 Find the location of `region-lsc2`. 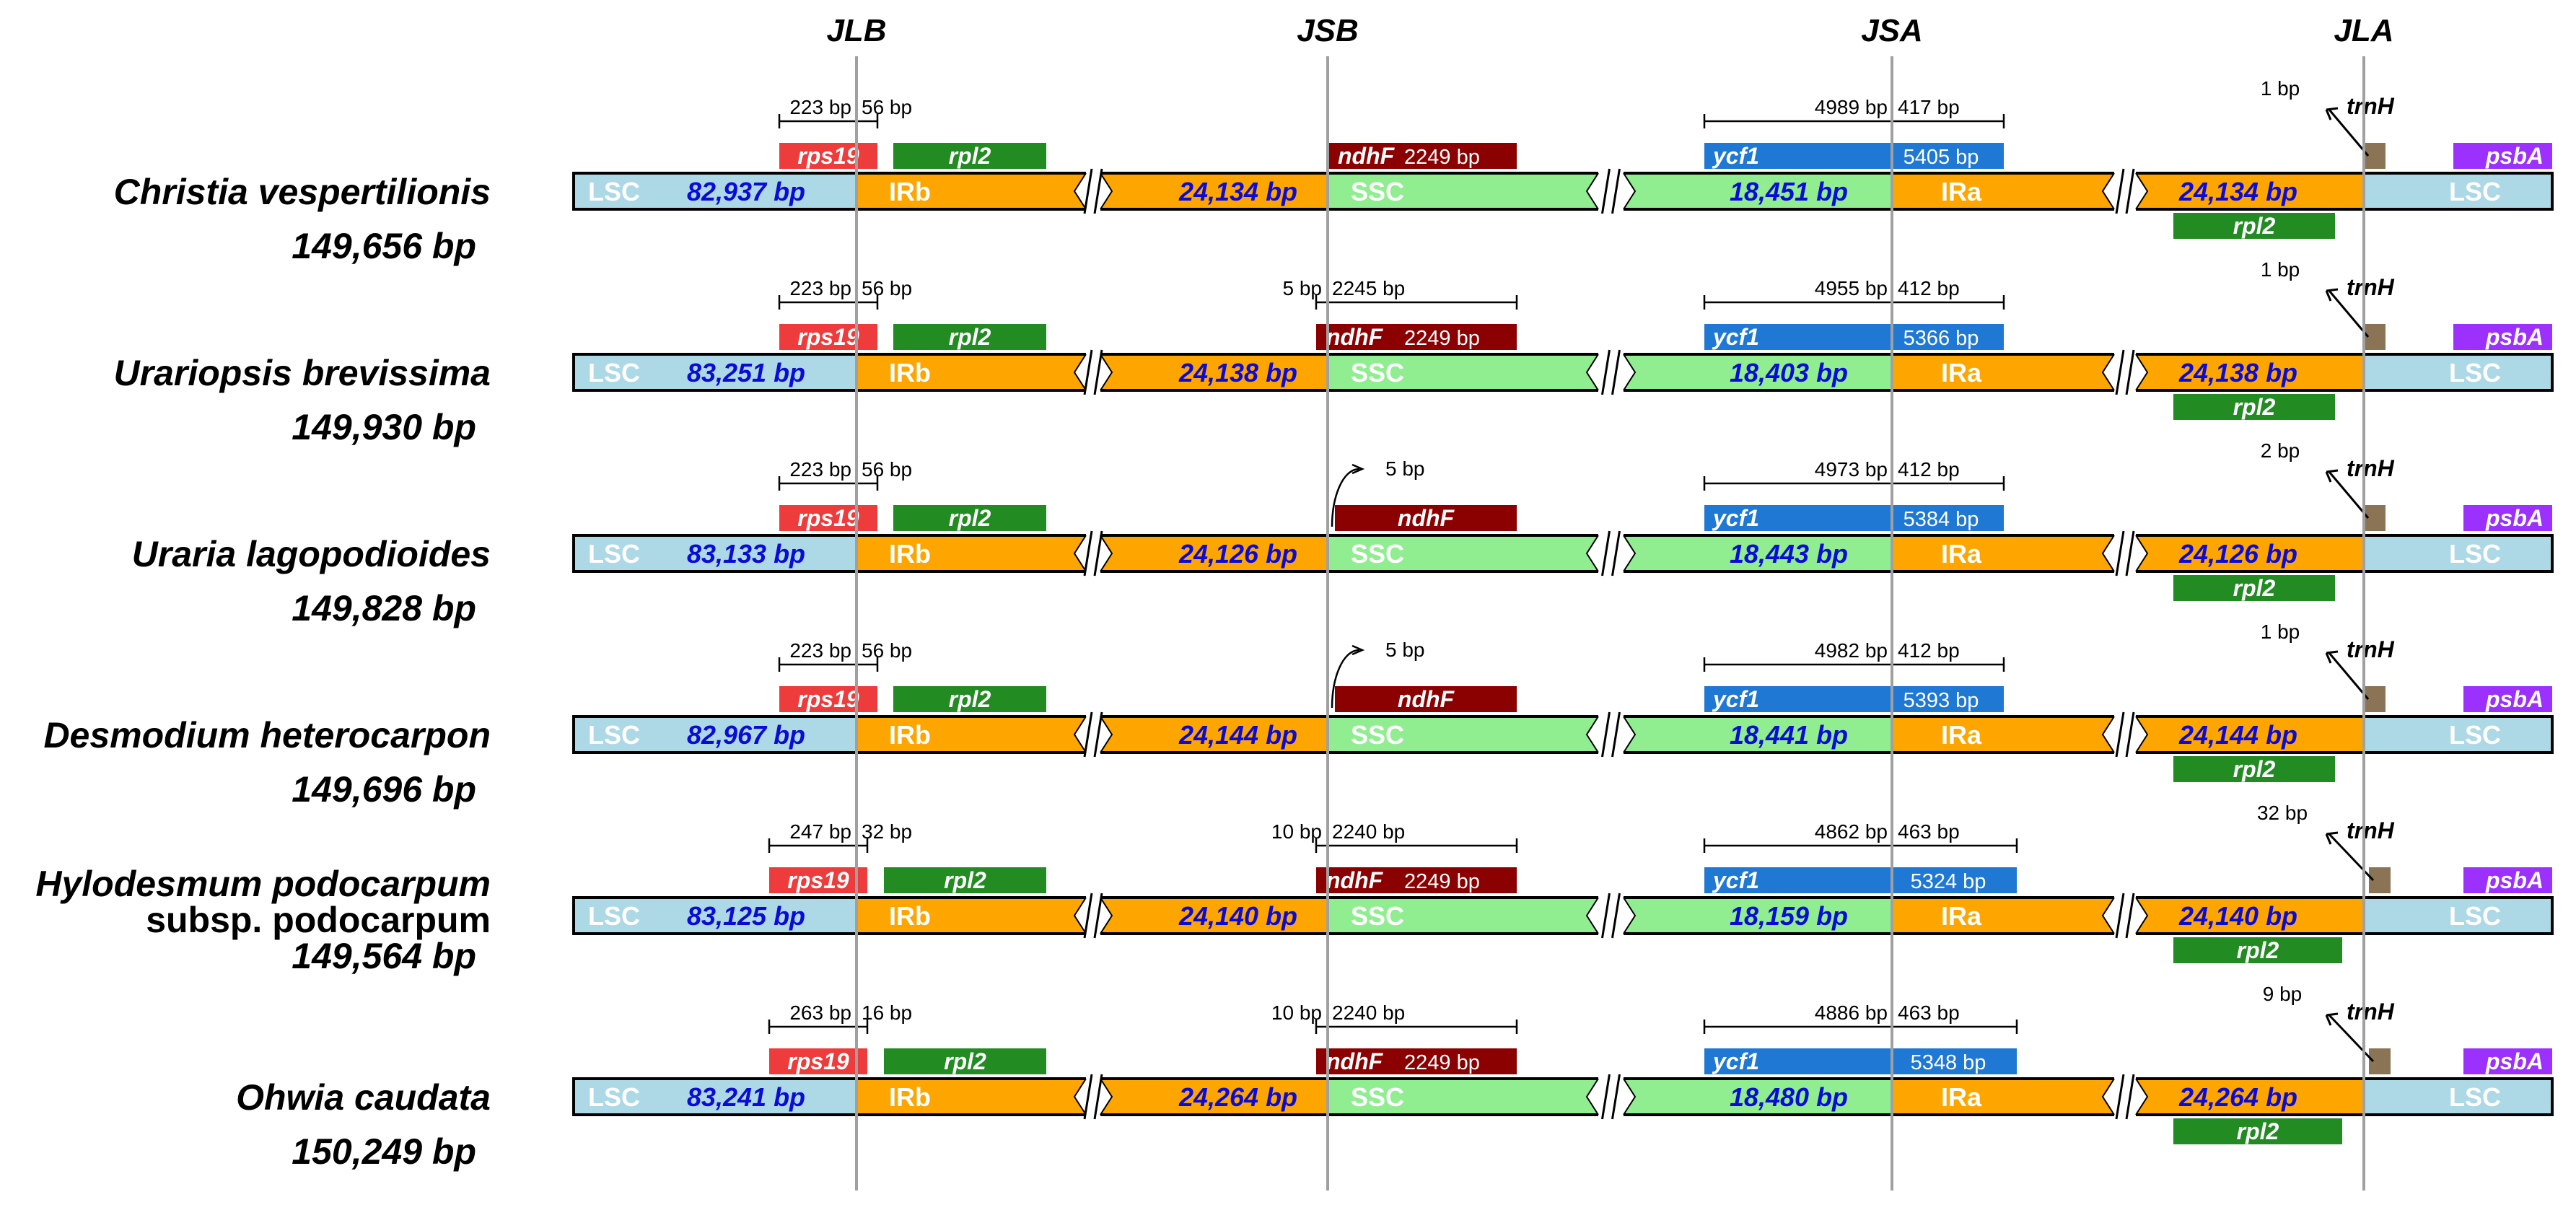

region-lsc2 is located at coordinates (2458, 916).